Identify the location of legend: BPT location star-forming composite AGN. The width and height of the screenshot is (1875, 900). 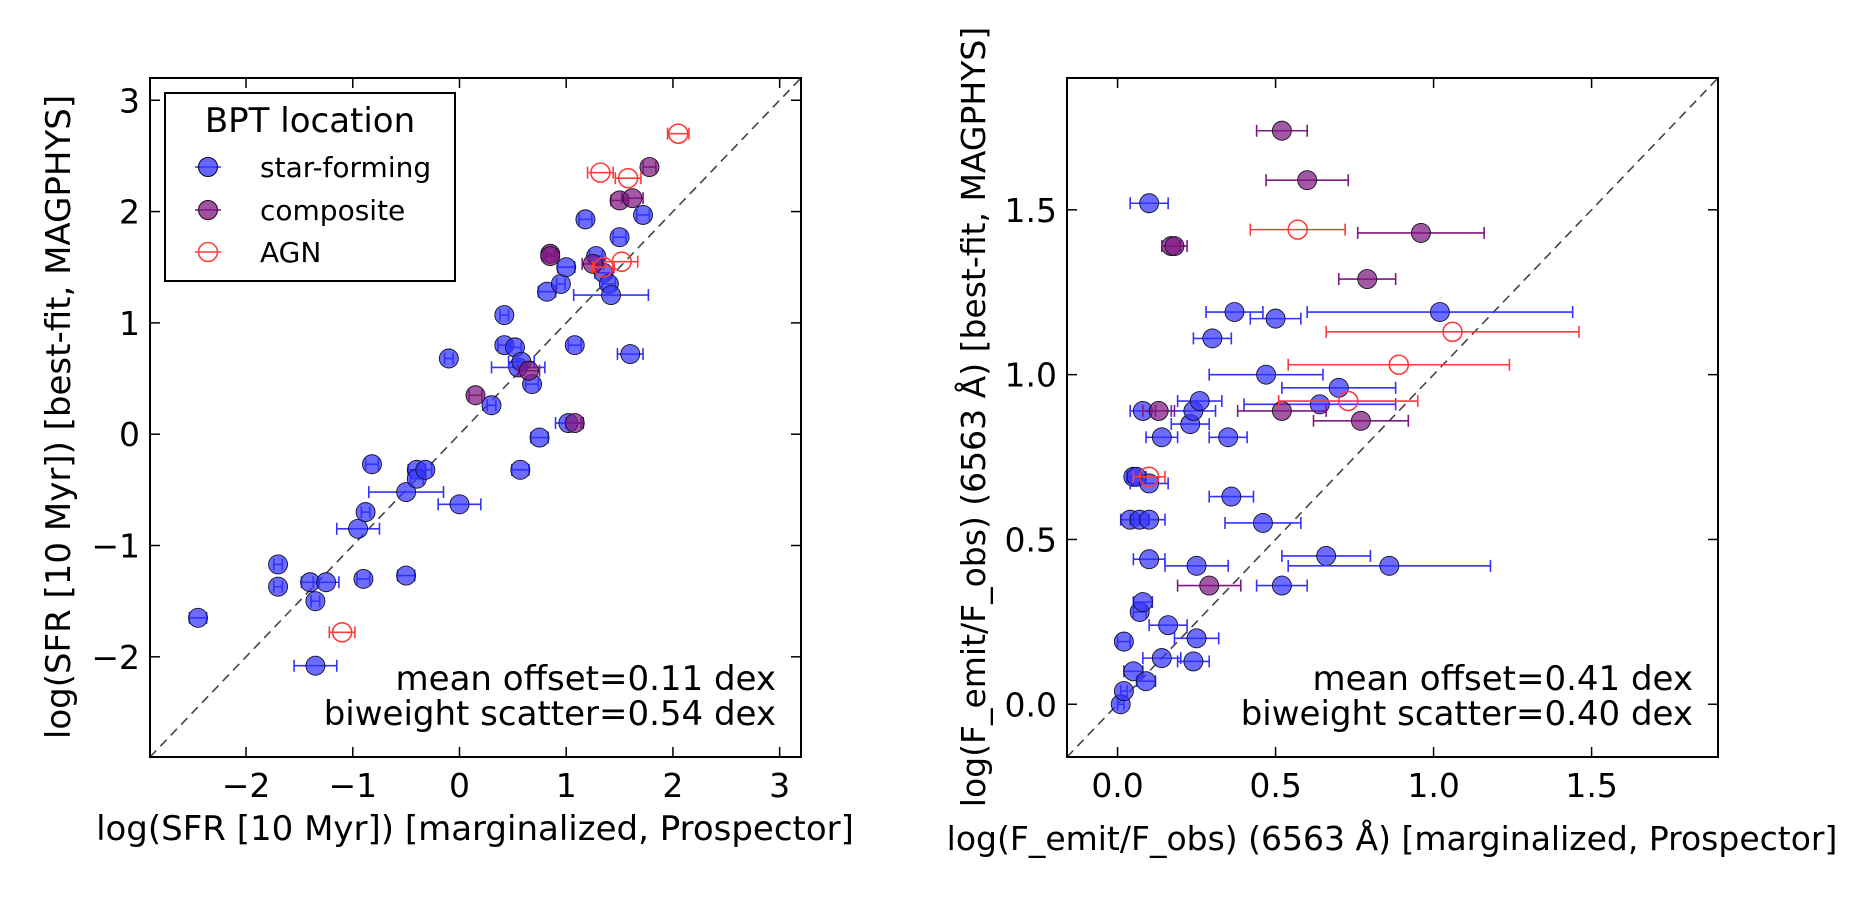
(310, 187).